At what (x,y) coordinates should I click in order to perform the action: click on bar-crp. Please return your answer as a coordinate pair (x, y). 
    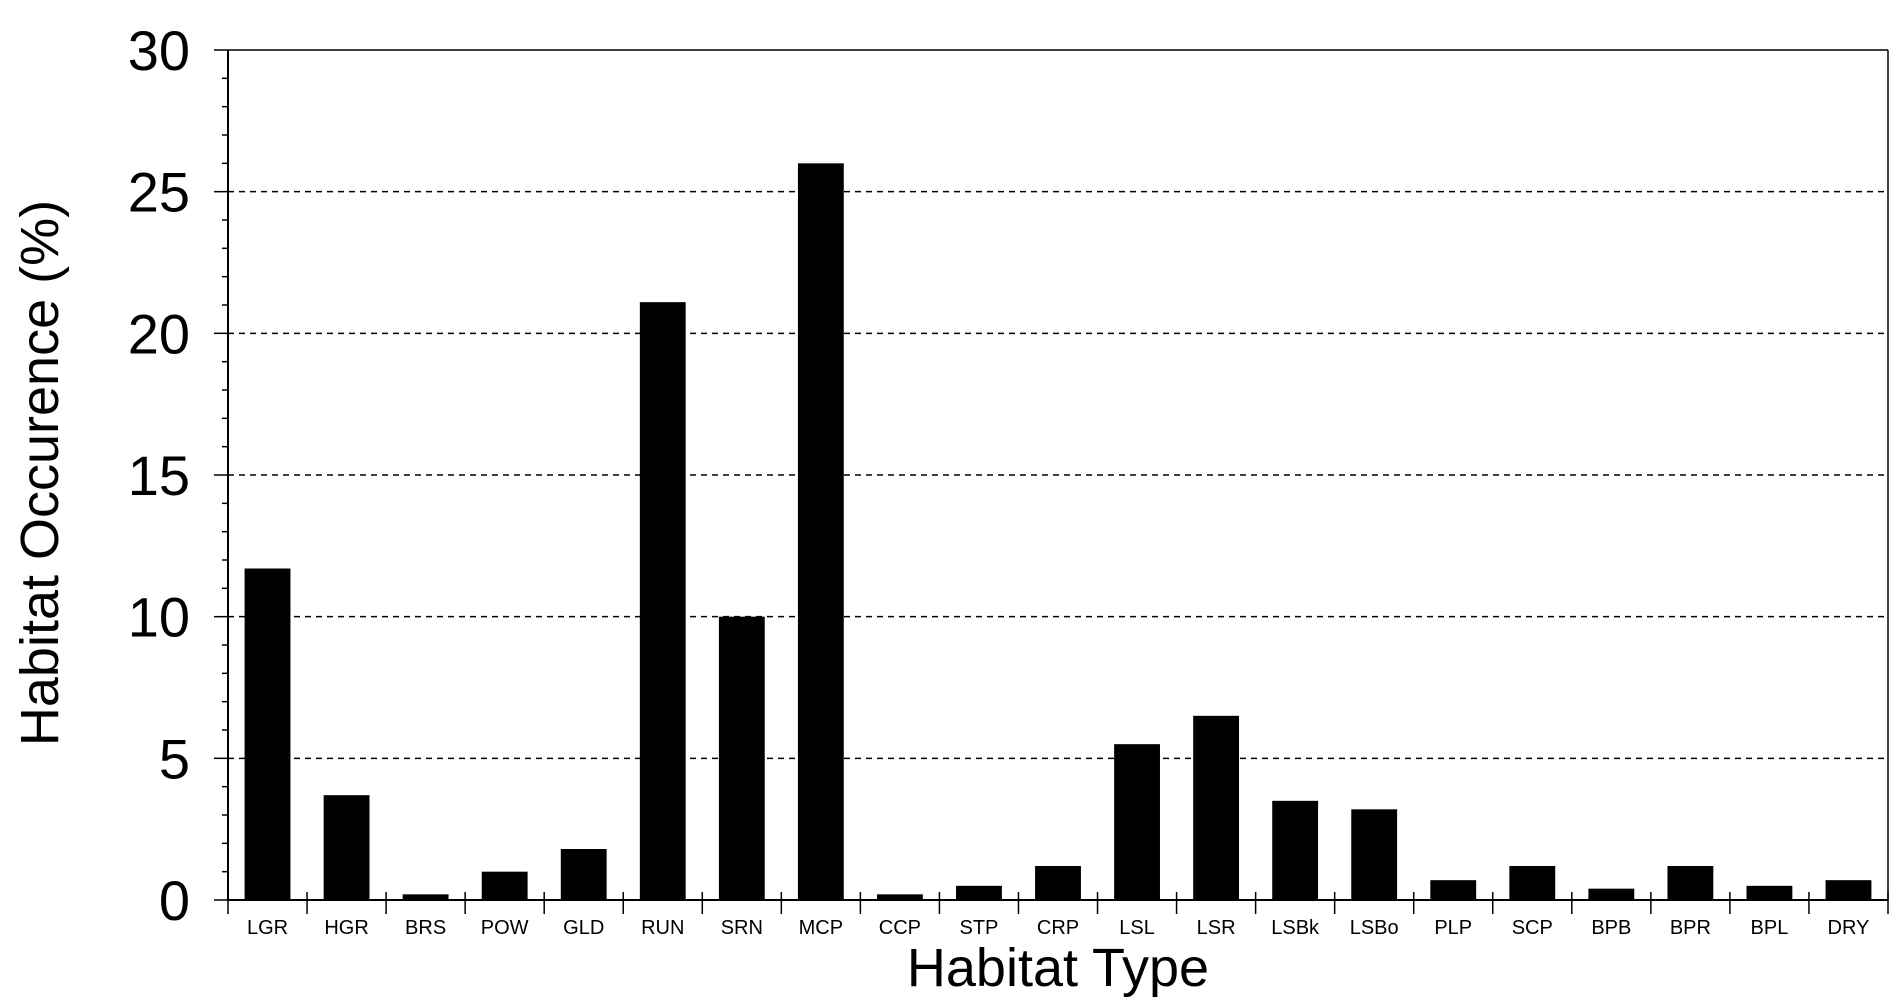
    Looking at the image, I should click on (1058, 883).